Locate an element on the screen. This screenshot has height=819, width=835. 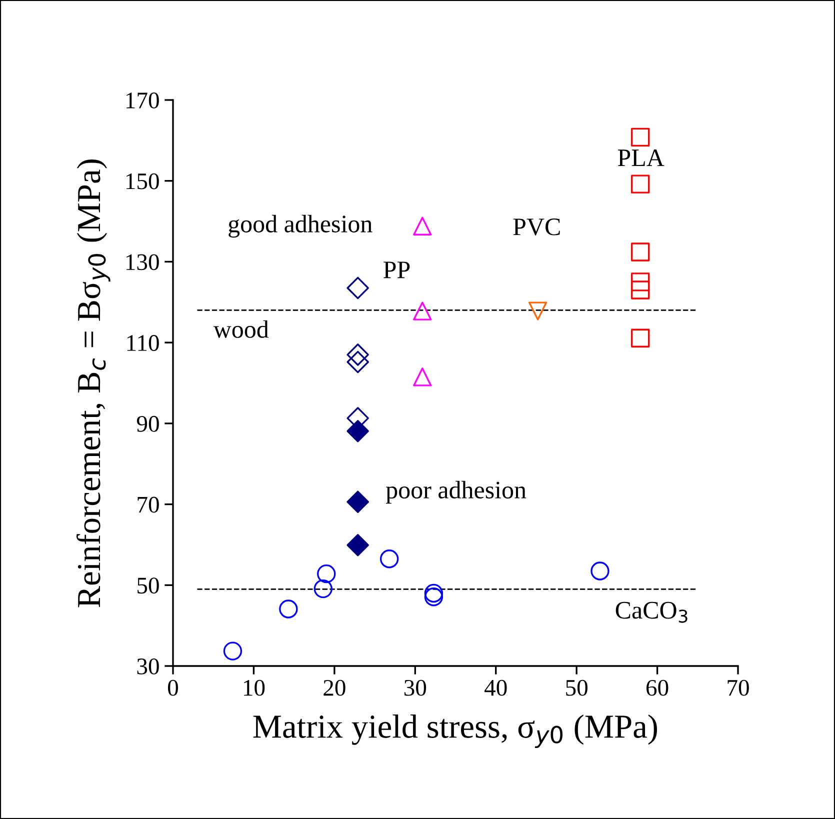
annotation: good adhesion is located at coordinates (300, 226).